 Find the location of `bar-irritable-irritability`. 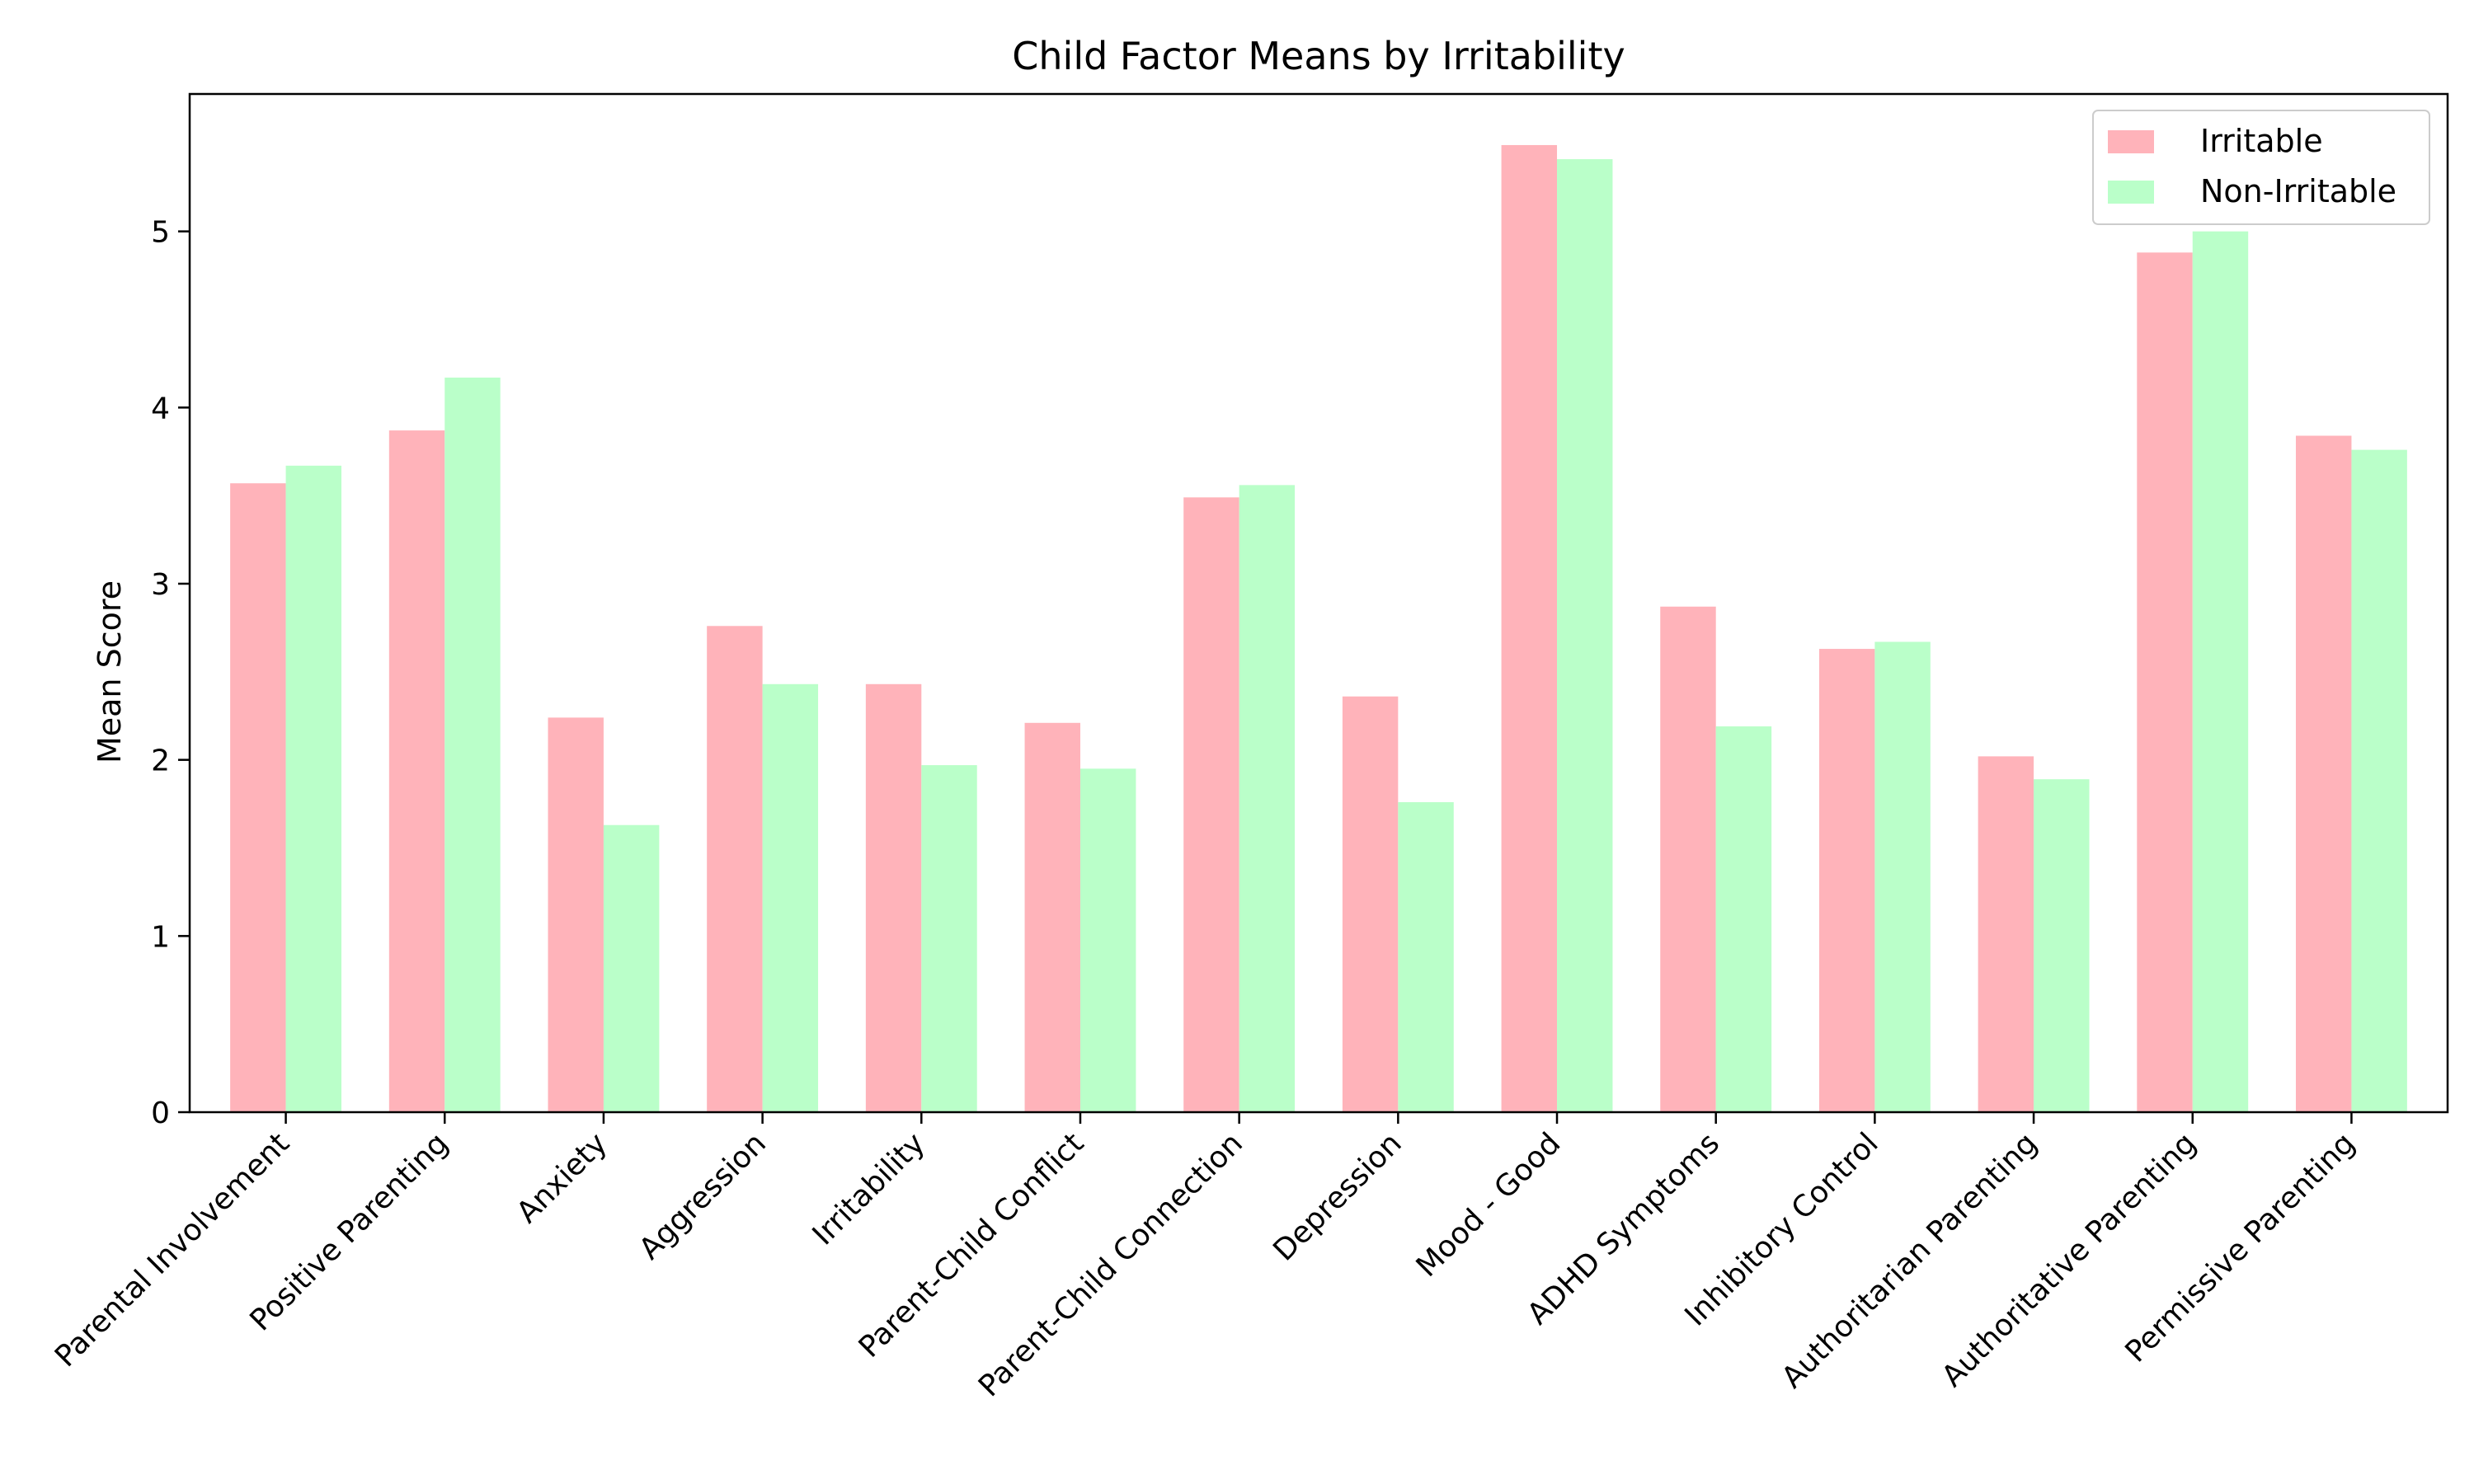

bar-irritable-irritability is located at coordinates (893, 897).